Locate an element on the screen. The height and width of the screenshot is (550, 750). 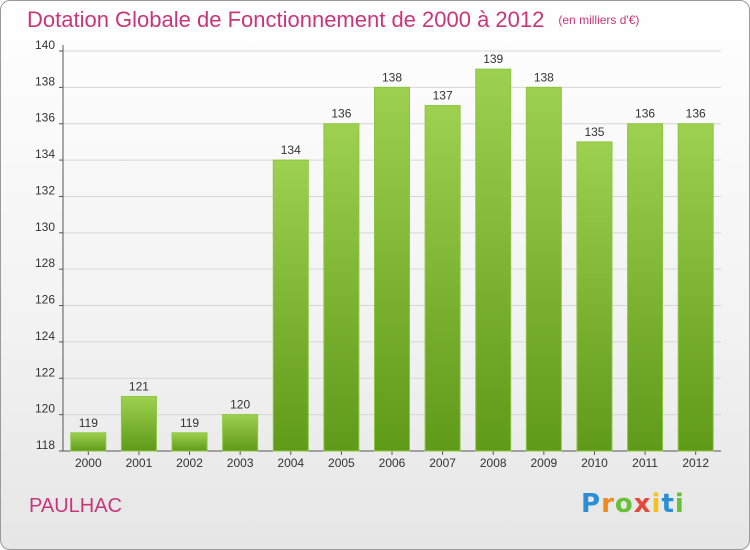
data-label: 134 is located at coordinates (291, 150).